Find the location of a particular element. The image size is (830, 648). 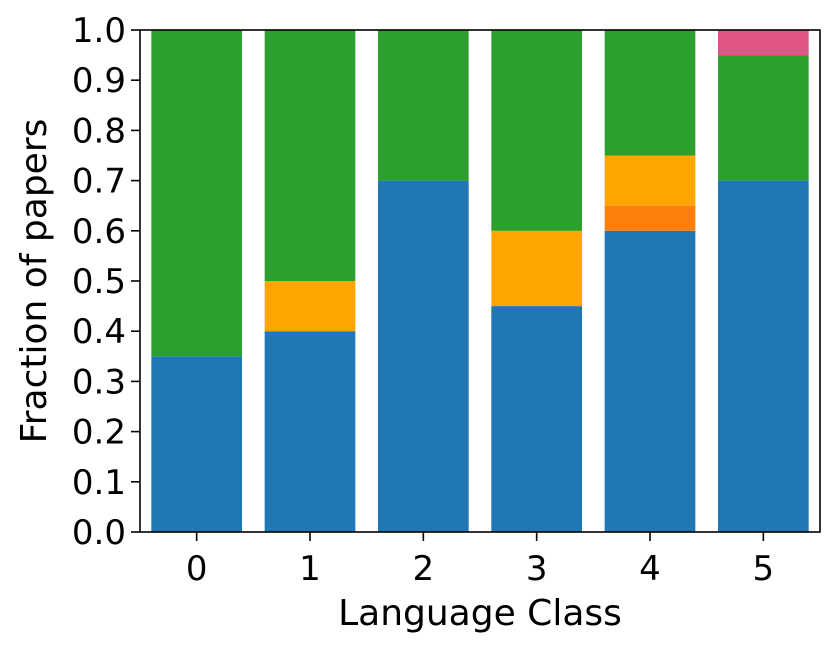

y-tick-label: 0.5 is located at coordinates (99, 282).